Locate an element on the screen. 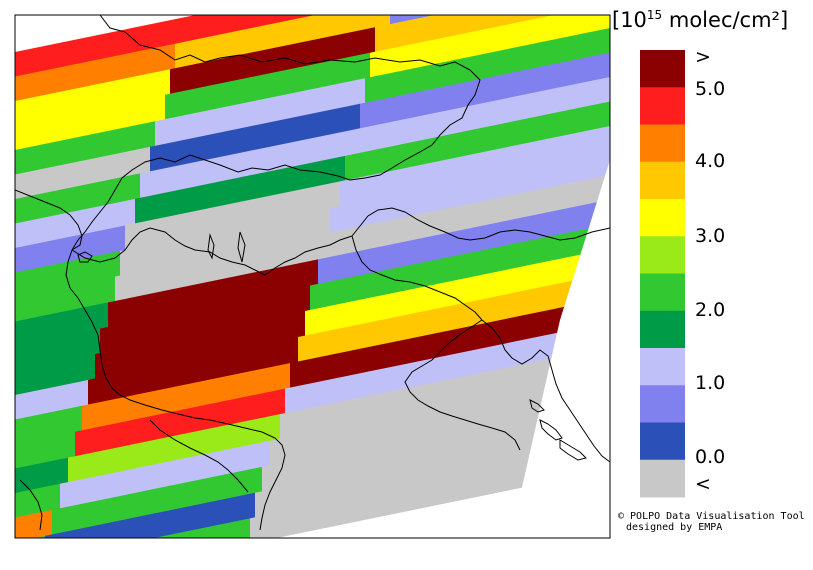 The image size is (813, 570). island-outline is located at coordinates (573, 450).